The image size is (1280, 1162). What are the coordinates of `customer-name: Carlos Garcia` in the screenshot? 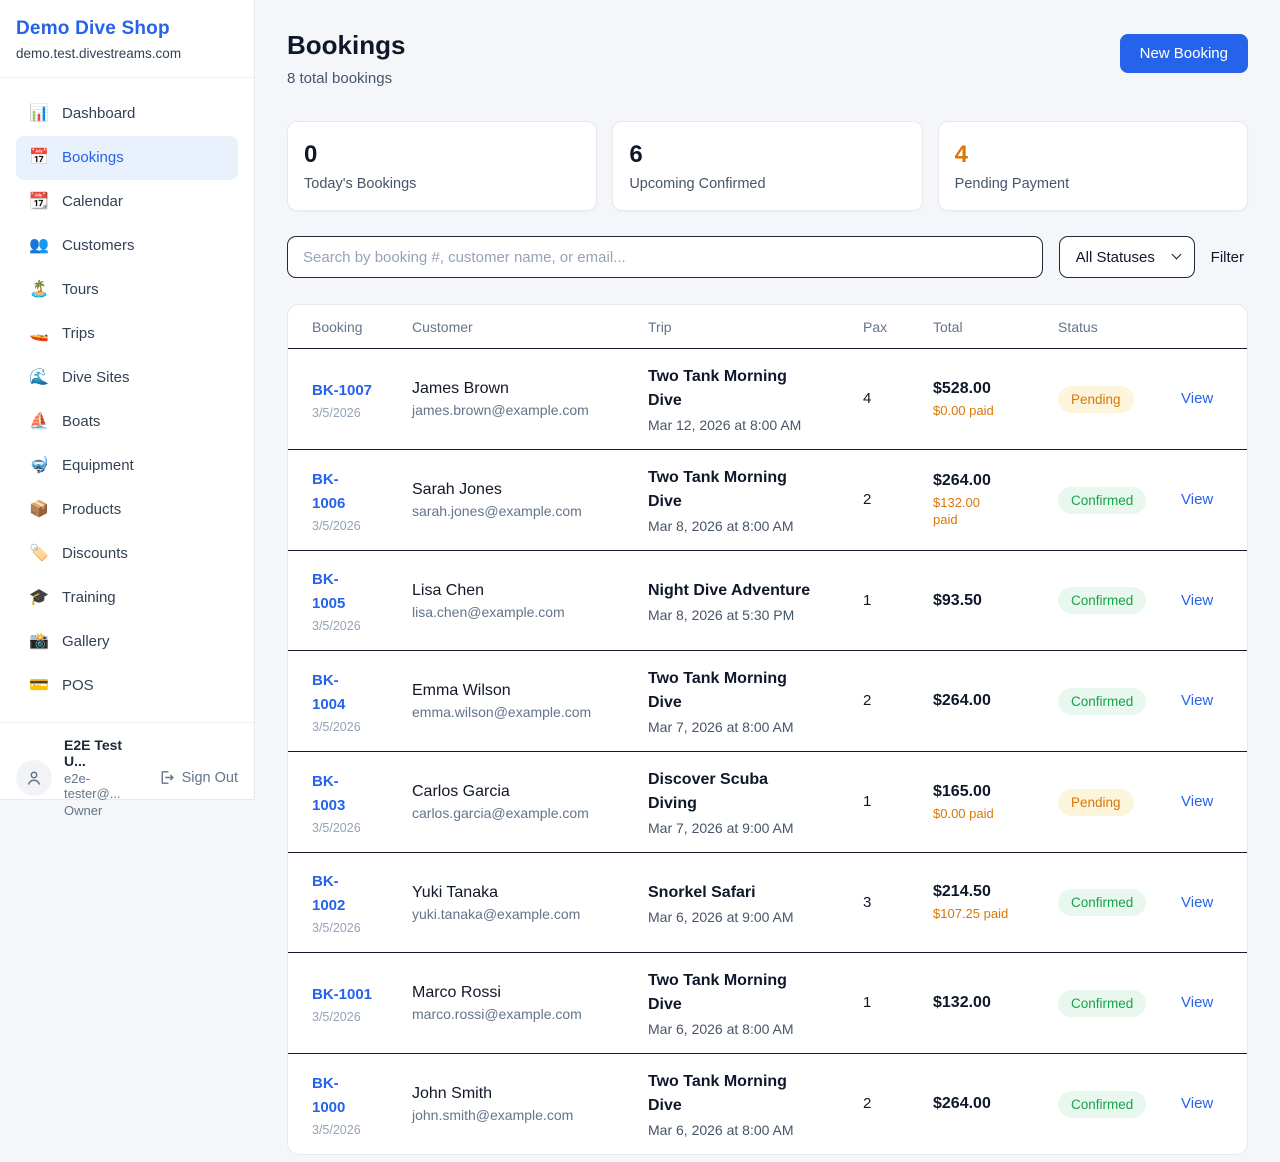 It's located at (461, 791).